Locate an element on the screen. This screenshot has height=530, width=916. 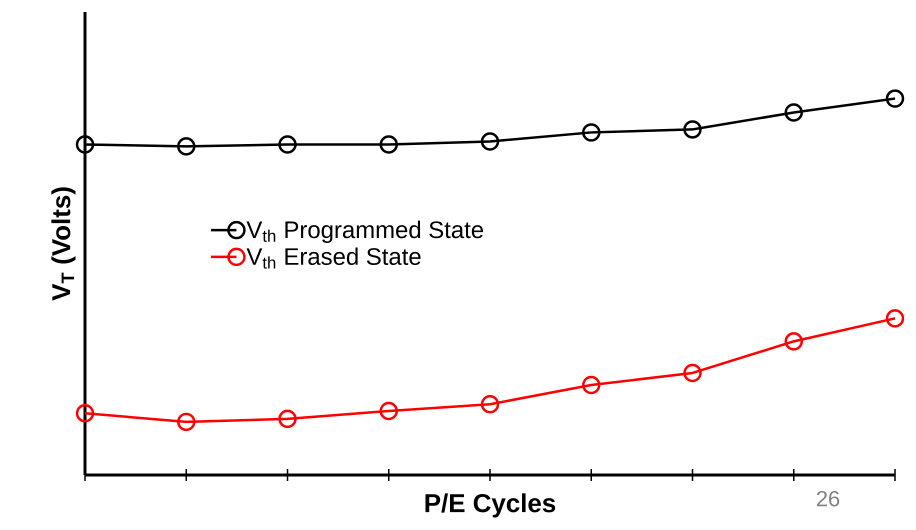
y-axis-title: V$_{T}$ (Volts) is located at coordinates (63, 244).